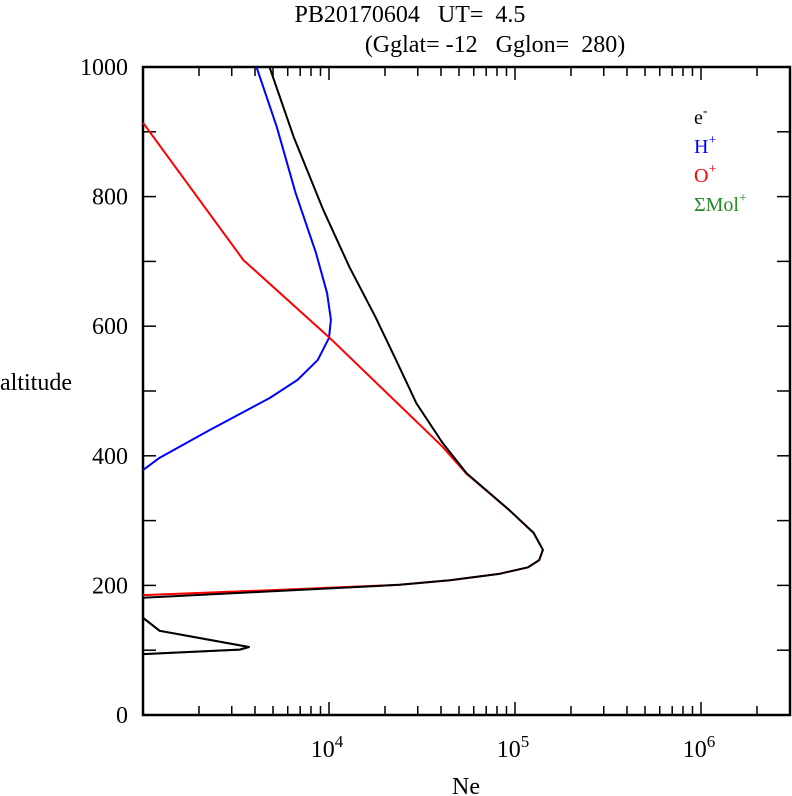 Image resolution: width=792 pixels, height=796 pixels. Describe the element at coordinates (410, 15) in the screenshot. I see `chart-title-line1: PB20170604 UT= 4.5` at that location.